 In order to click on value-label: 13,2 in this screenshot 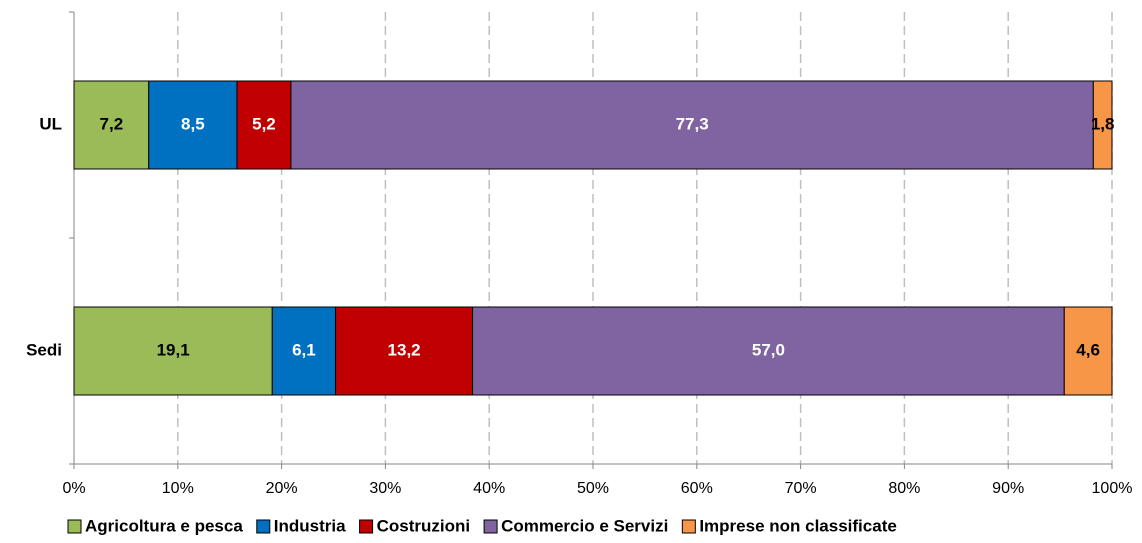, I will do `click(404, 349)`.